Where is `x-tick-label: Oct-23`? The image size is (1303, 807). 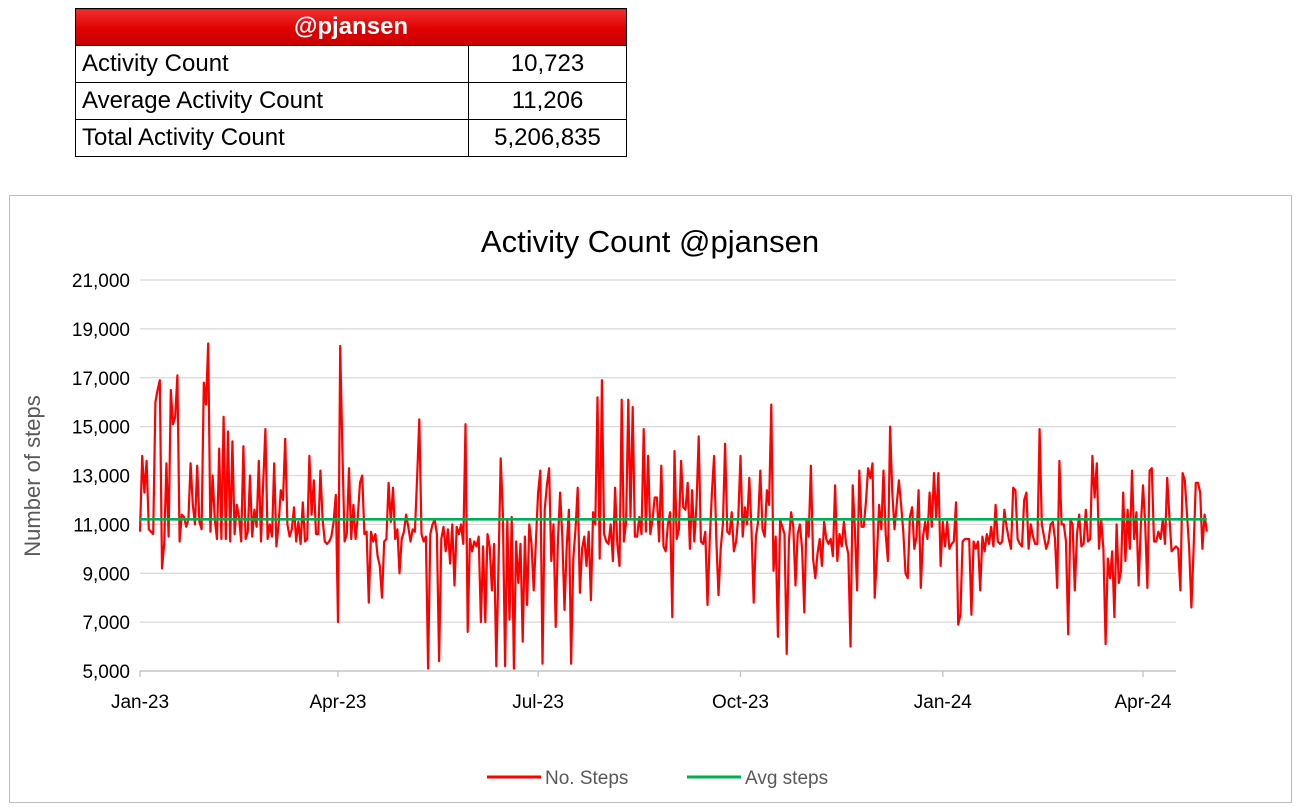 x-tick-label: Oct-23 is located at coordinates (740, 702).